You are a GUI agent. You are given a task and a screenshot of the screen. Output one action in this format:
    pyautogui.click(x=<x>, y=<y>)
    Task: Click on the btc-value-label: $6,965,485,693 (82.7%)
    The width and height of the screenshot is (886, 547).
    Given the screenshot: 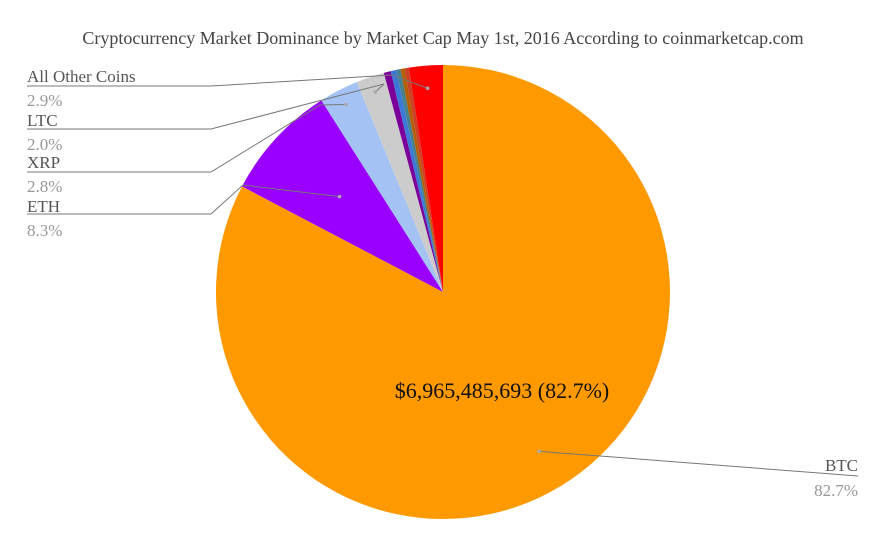 What is the action you would take?
    pyautogui.click(x=502, y=390)
    